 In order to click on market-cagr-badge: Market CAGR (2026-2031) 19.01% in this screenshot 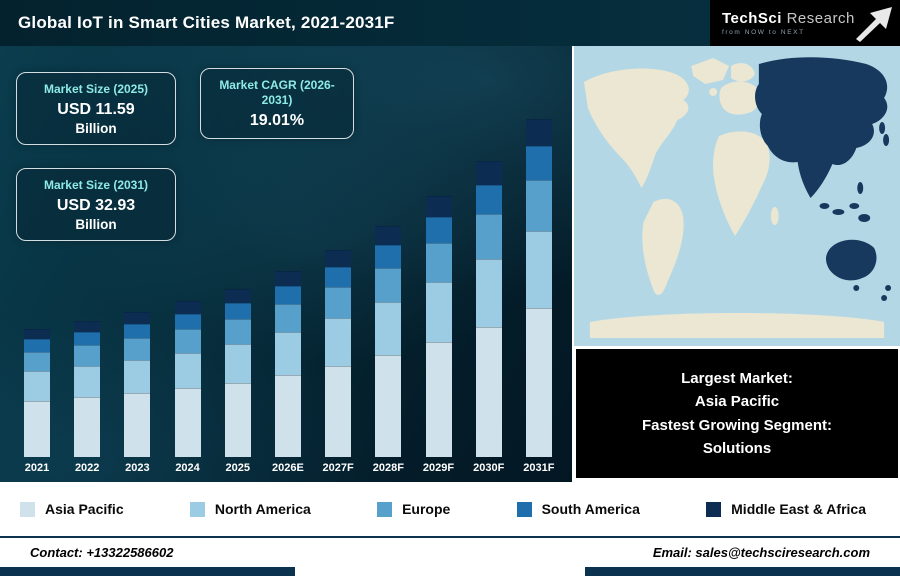, I will do `click(277, 103)`.